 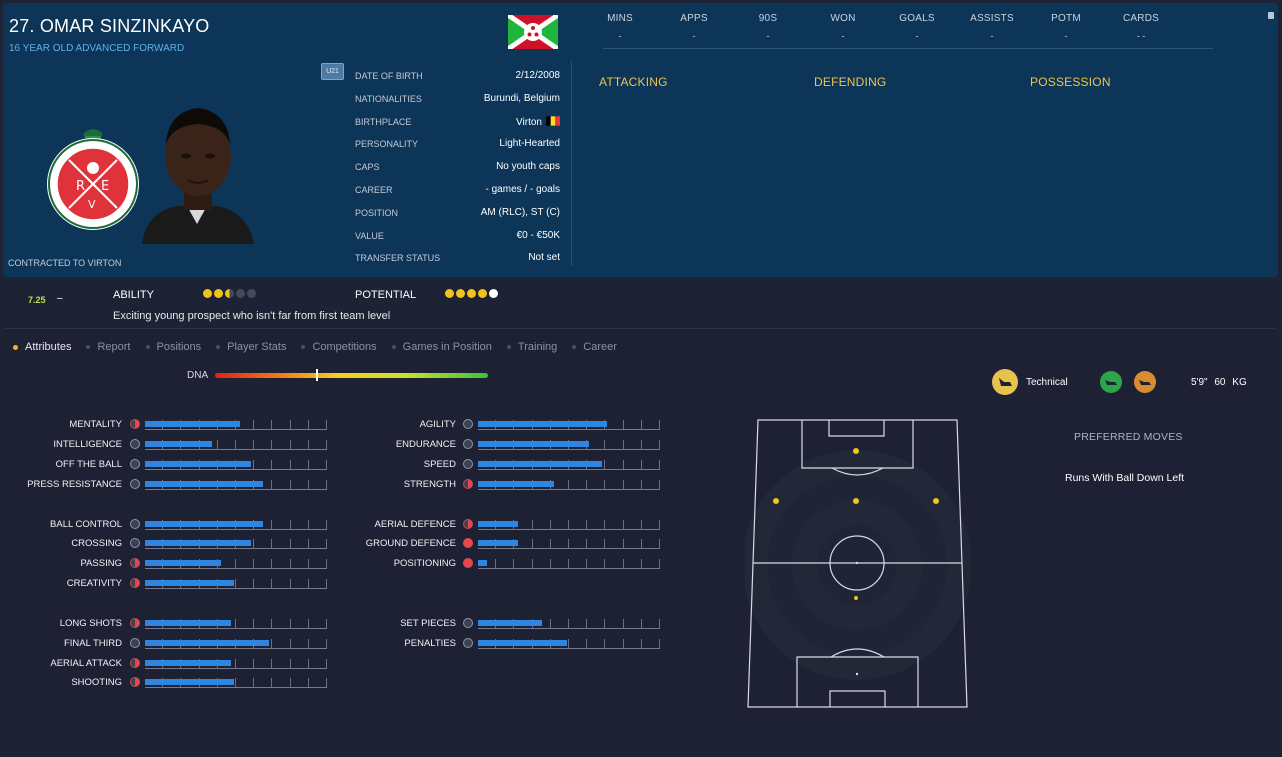 What do you see at coordinates (369, 235) in the screenshot?
I see `info-label: VALUE` at bounding box center [369, 235].